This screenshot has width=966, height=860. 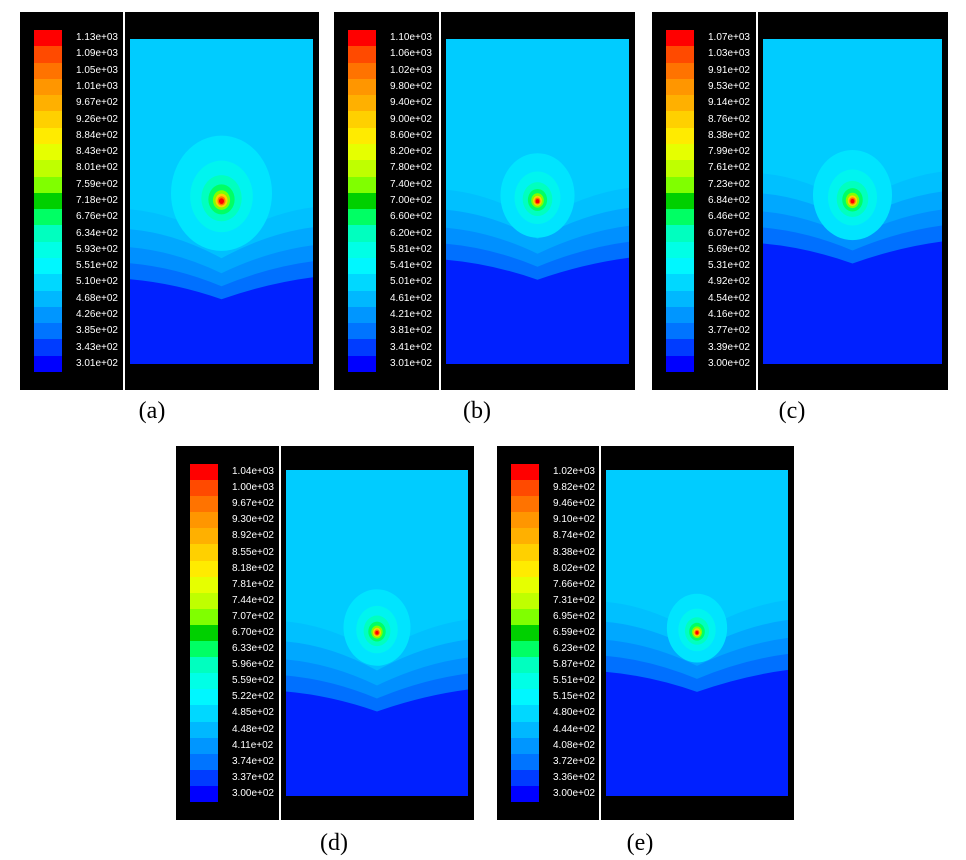 I want to click on colorbar-tick-label: 4.80e+02, so click(x=574, y=713).